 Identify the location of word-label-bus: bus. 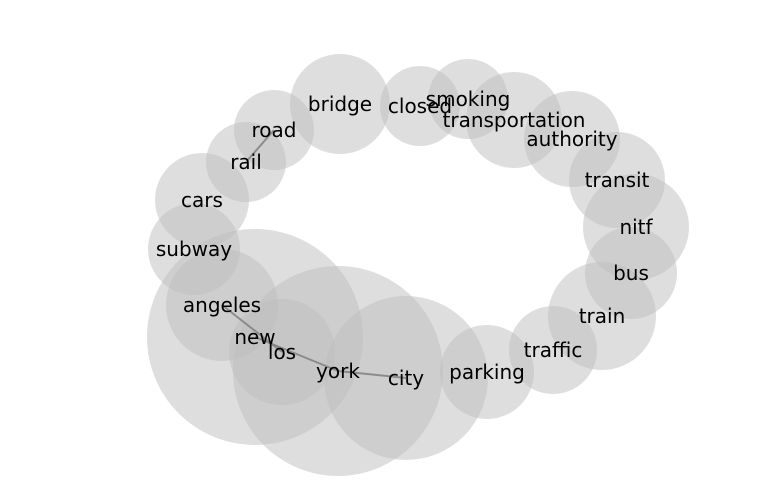
(631, 273).